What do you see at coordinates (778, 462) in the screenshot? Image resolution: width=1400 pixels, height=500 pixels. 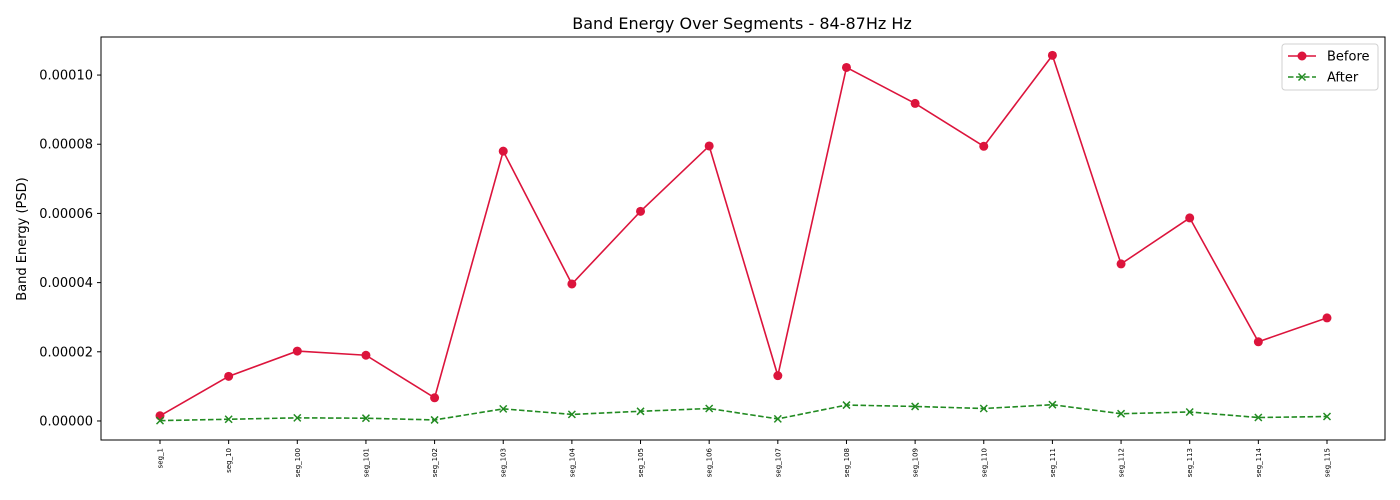 I see `x-tick-label: seg_107` at bounding box center [778, 462].